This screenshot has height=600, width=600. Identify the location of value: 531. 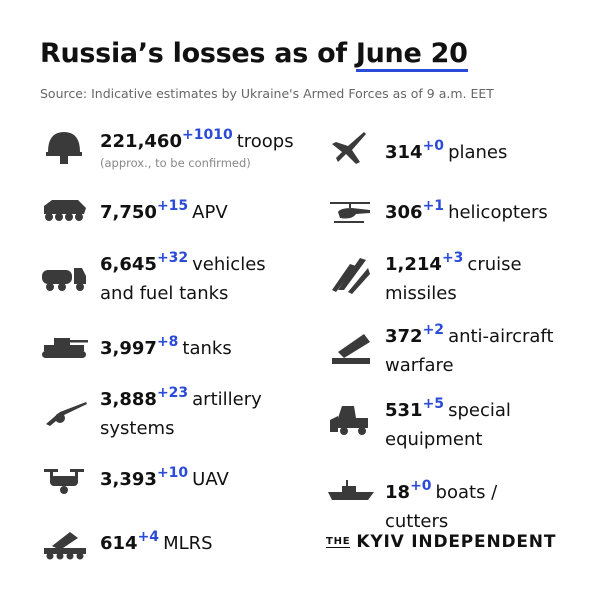
(404, 410).